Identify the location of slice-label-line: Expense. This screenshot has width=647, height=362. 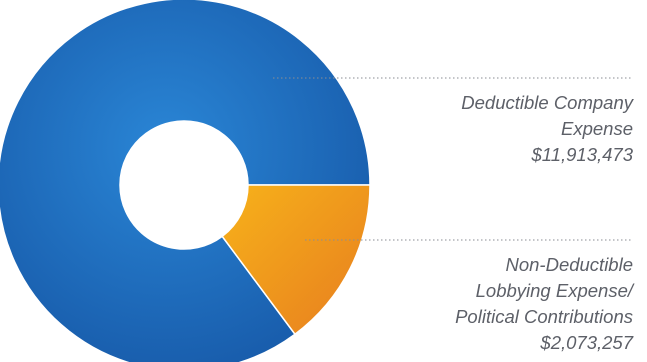
(597, 128).